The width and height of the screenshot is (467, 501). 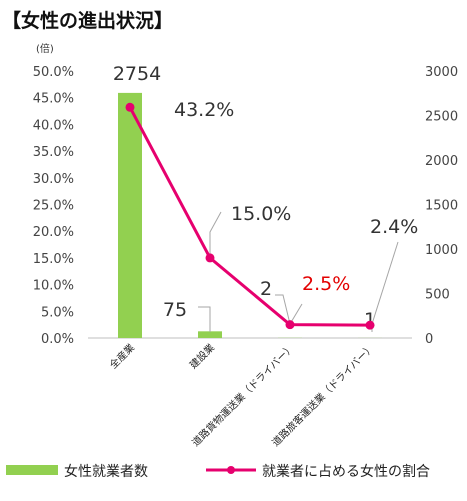 What do you see at coordinates (175, 310) in the screenshot?
I see `bar-value-label: 75` at bounding box center [175, 310].